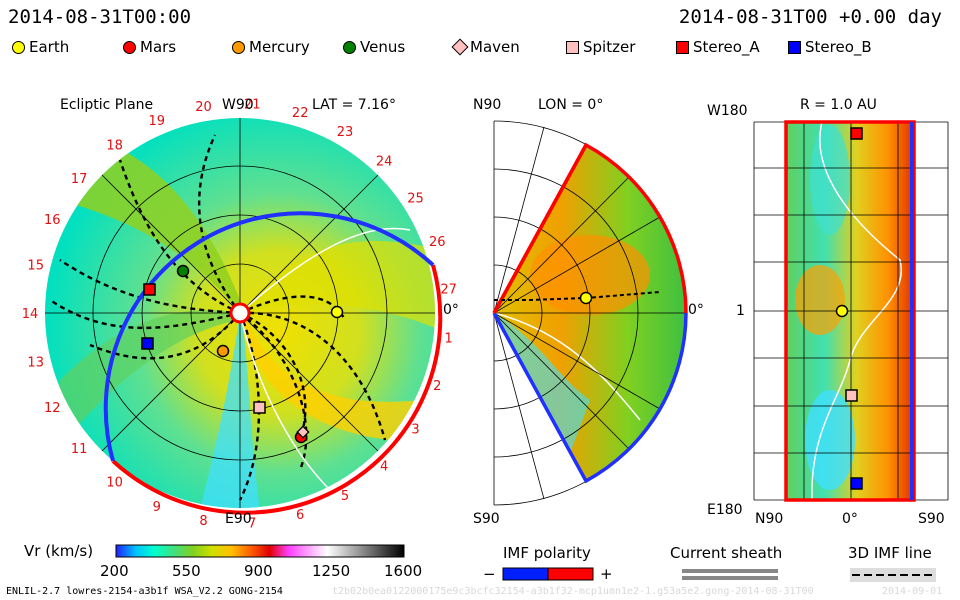 This screenshot has height=600, width=960. Describe the element at coordinates (890, 553) in the screenshot. I see `imf3d-title: 3D IMF line` at that location.